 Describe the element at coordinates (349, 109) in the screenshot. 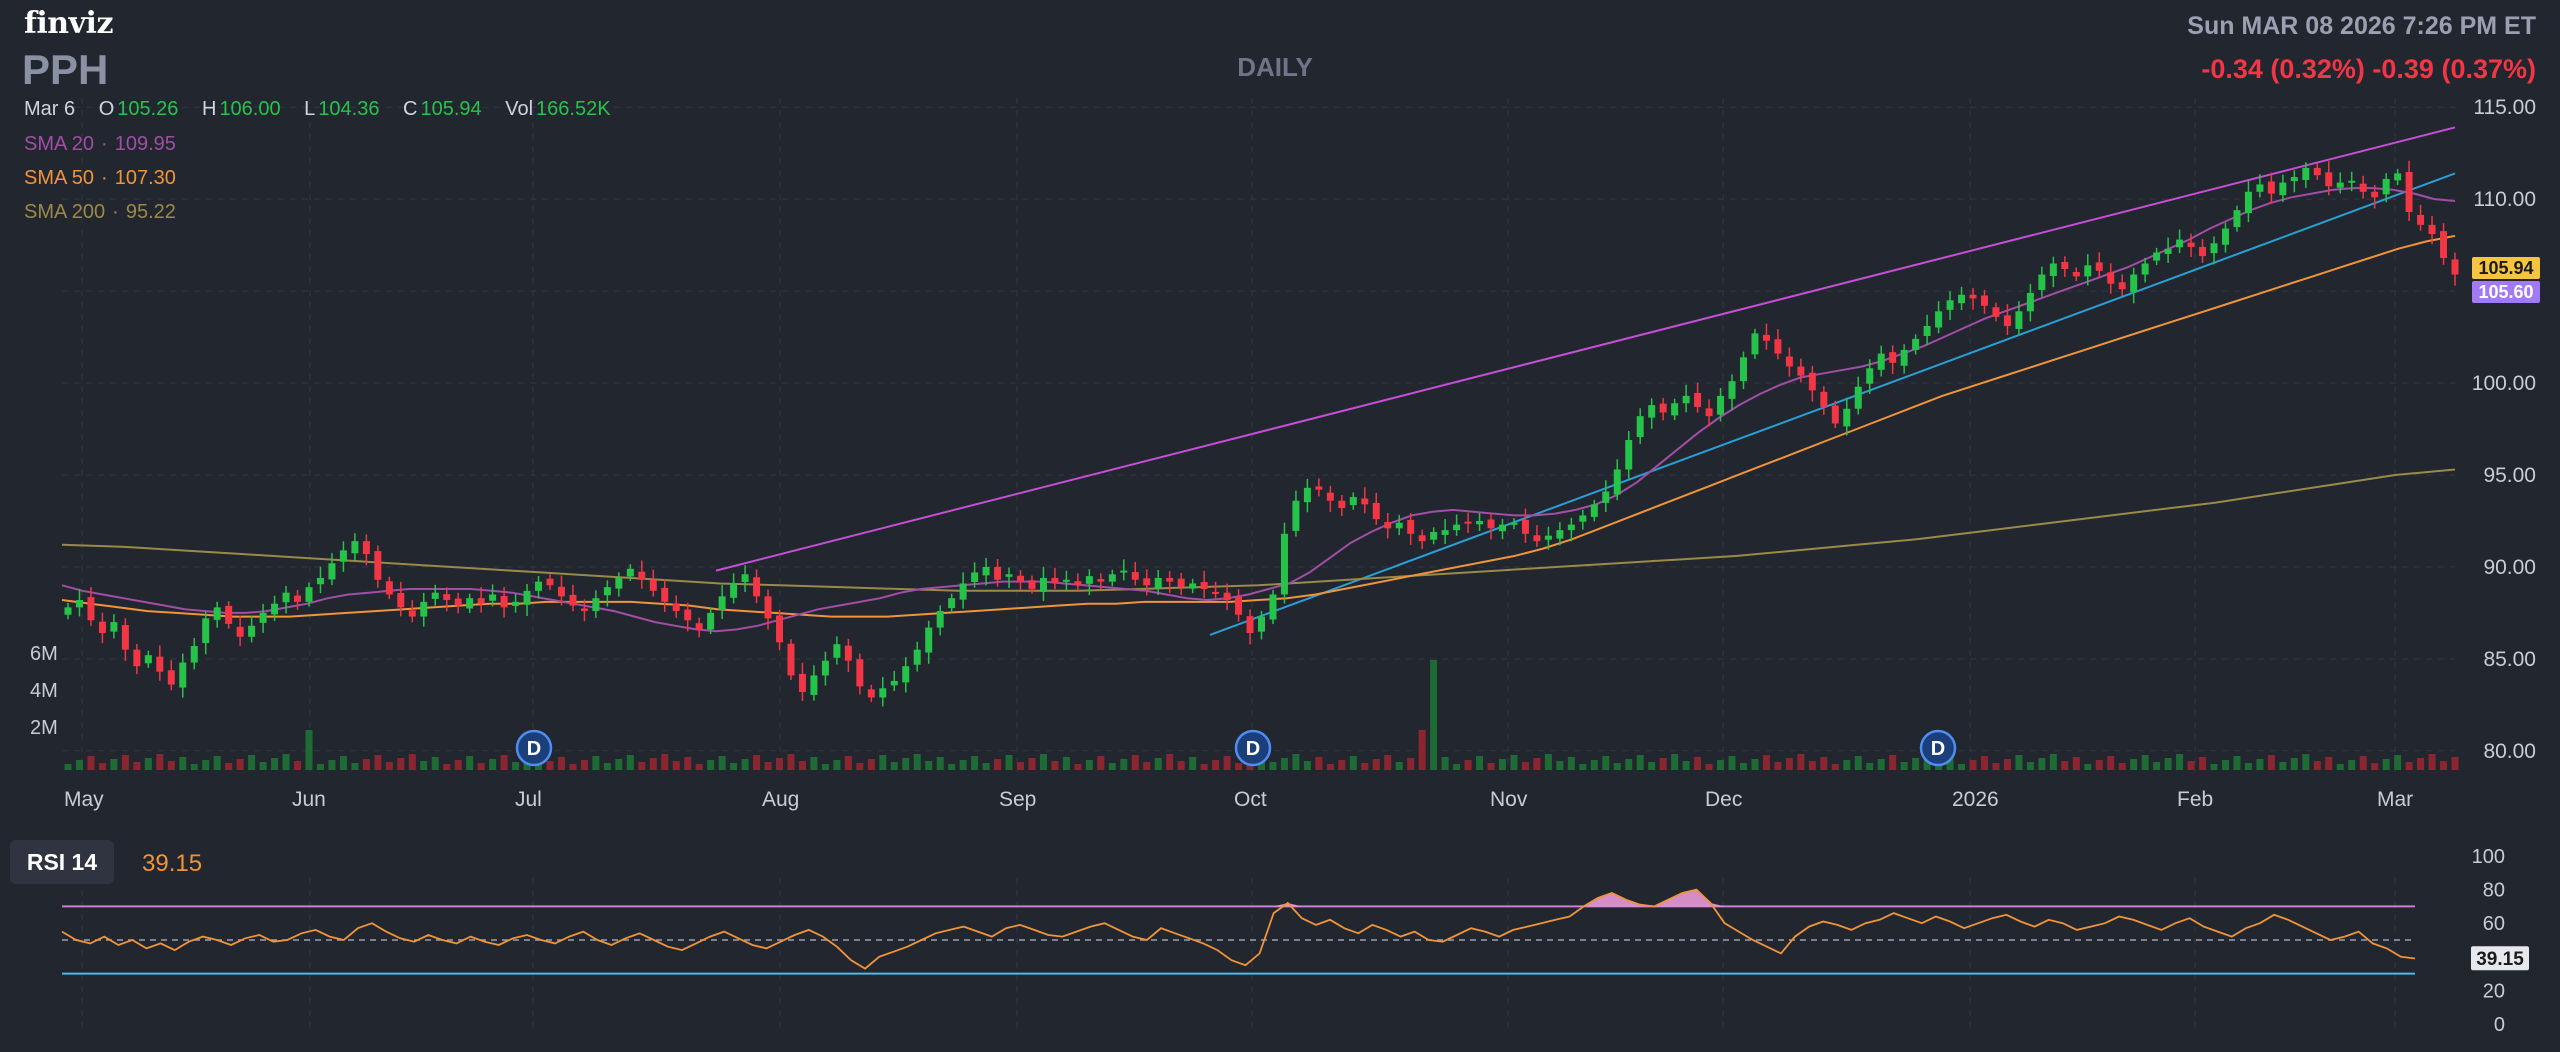

I see `low-value: 104.36` at that location.